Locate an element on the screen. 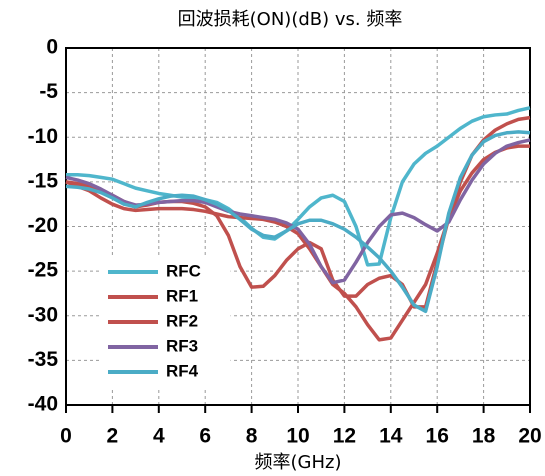  y-tick-label: -20 is located at coordinates (43, 225).